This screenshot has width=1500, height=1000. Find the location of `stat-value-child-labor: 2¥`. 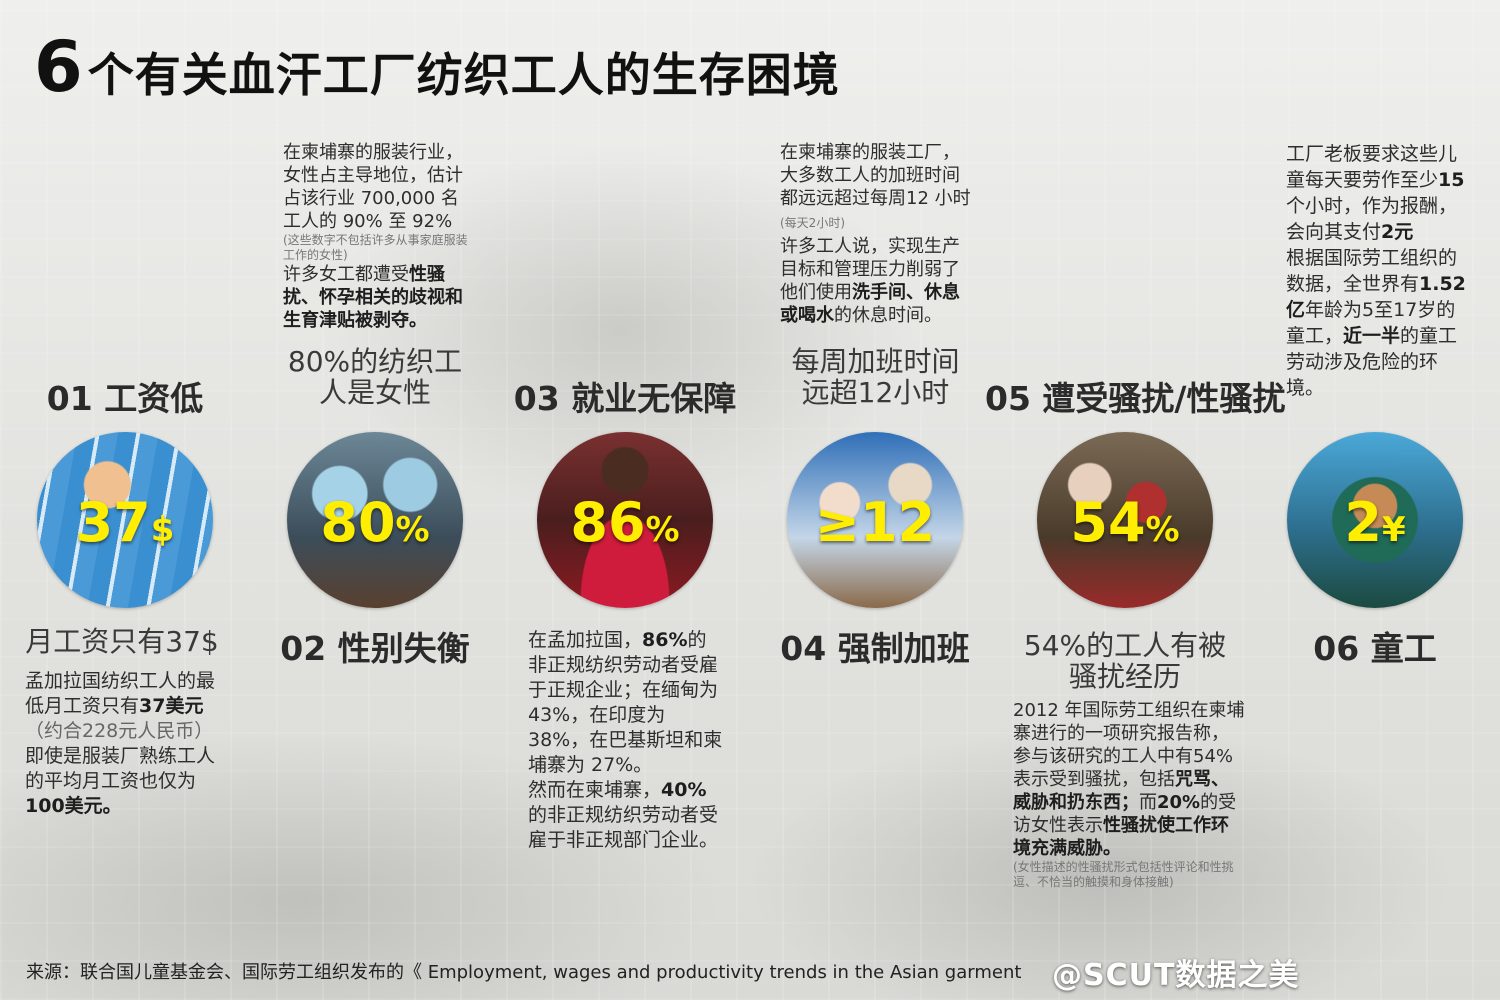

stat-value-child-labor: 2¥ is located at coordinates (1375, 522).